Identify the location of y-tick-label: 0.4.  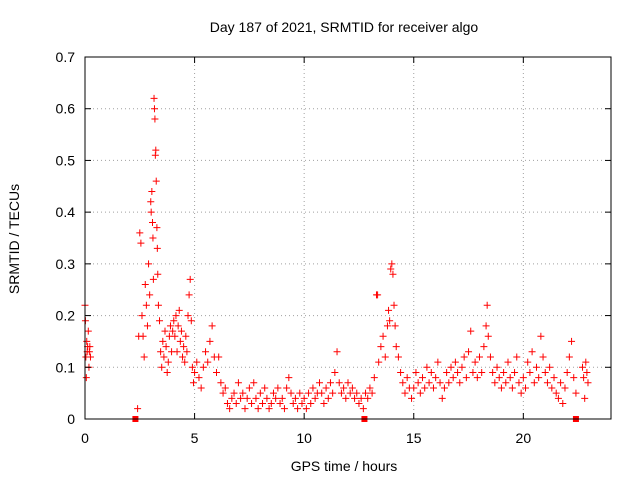
(66, 212).